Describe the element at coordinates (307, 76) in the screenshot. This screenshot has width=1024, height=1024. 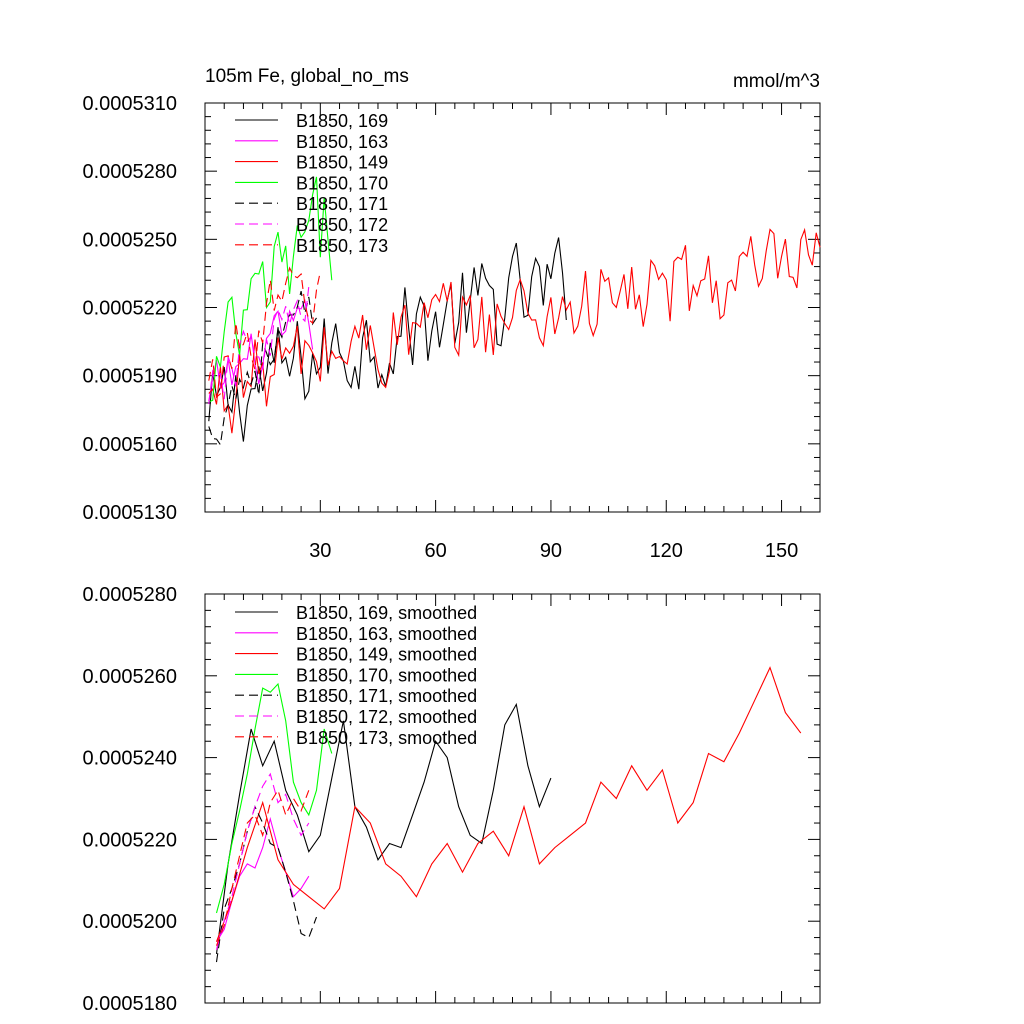
I see `chart-title: 105m Fe, global_no_ms` at that location.